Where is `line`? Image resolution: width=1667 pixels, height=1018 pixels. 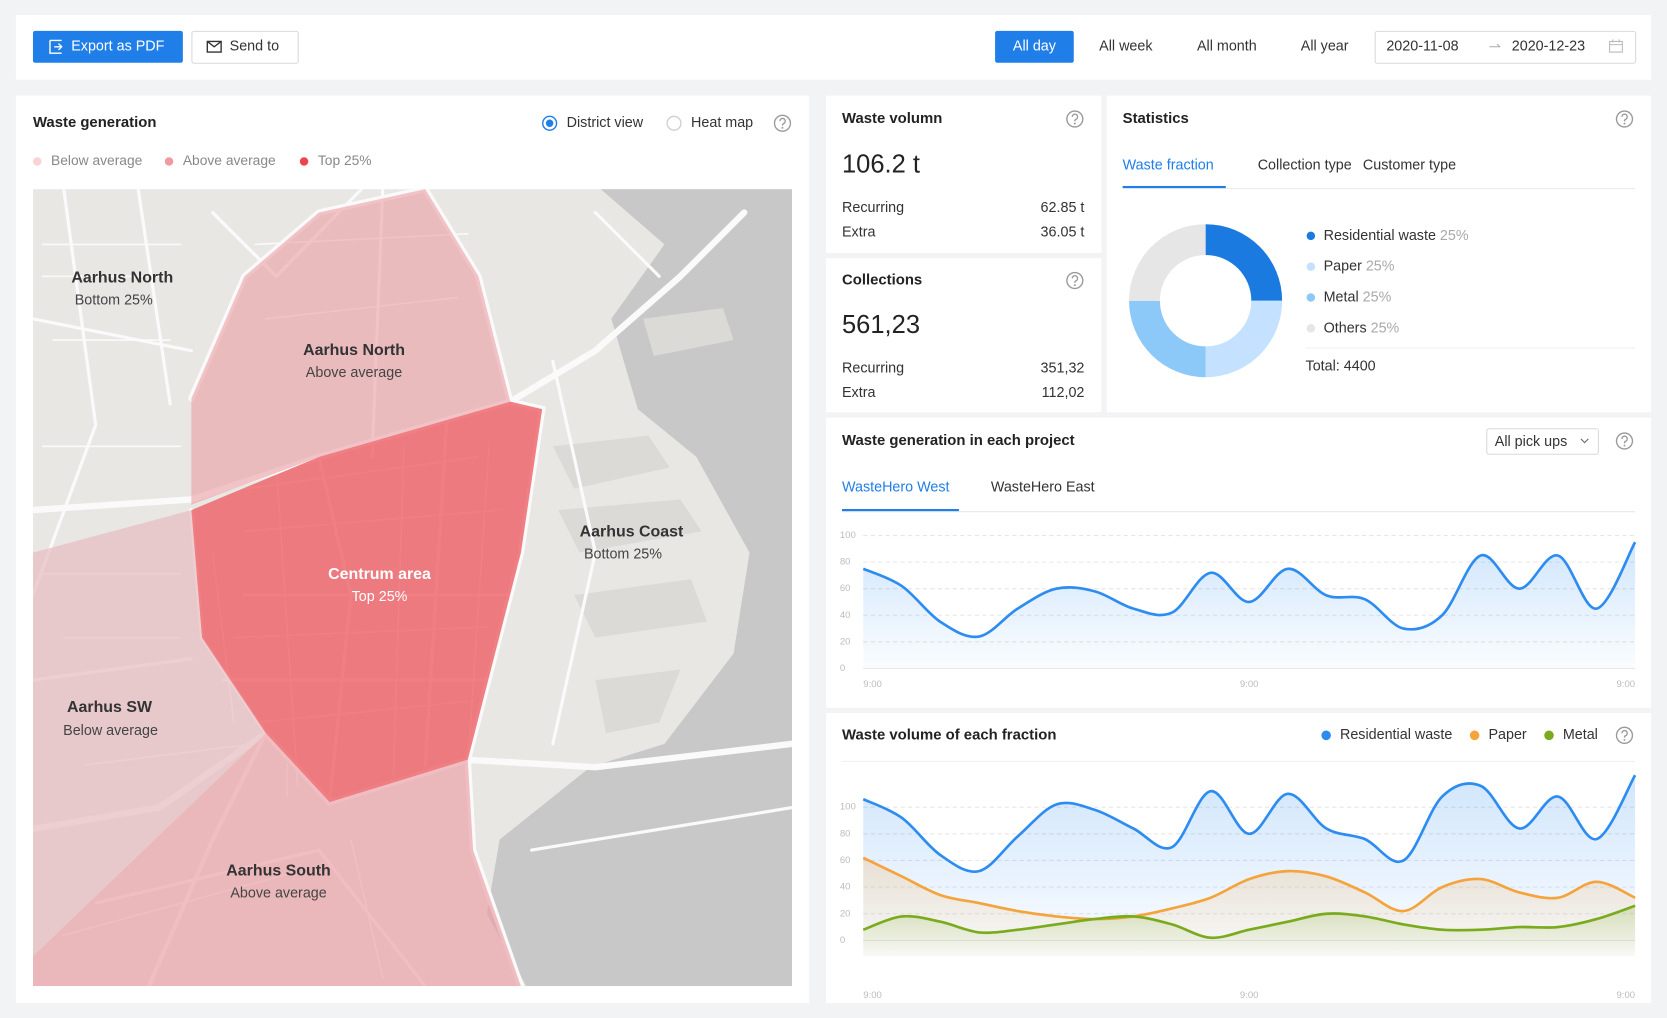 line is located at coordinates (1249, 888).